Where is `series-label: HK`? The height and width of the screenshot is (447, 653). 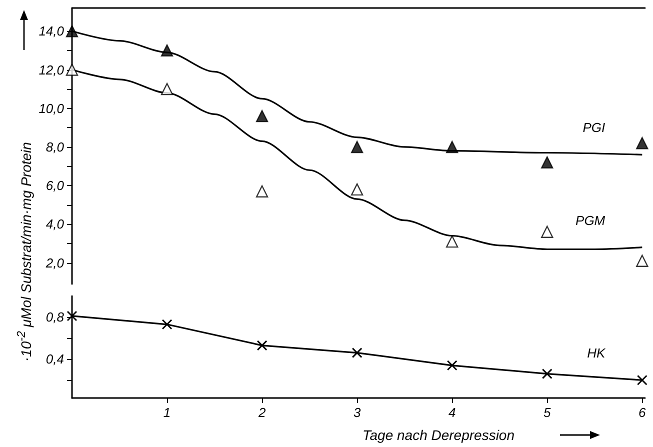 series-label: HK is located at coordinates (596, 353).